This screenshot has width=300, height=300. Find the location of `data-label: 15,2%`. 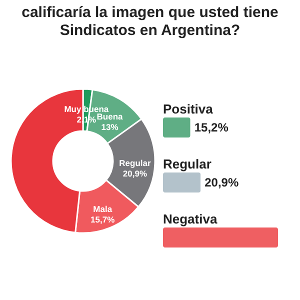

data-label: 15,2% is located at coordinates (211, 127).